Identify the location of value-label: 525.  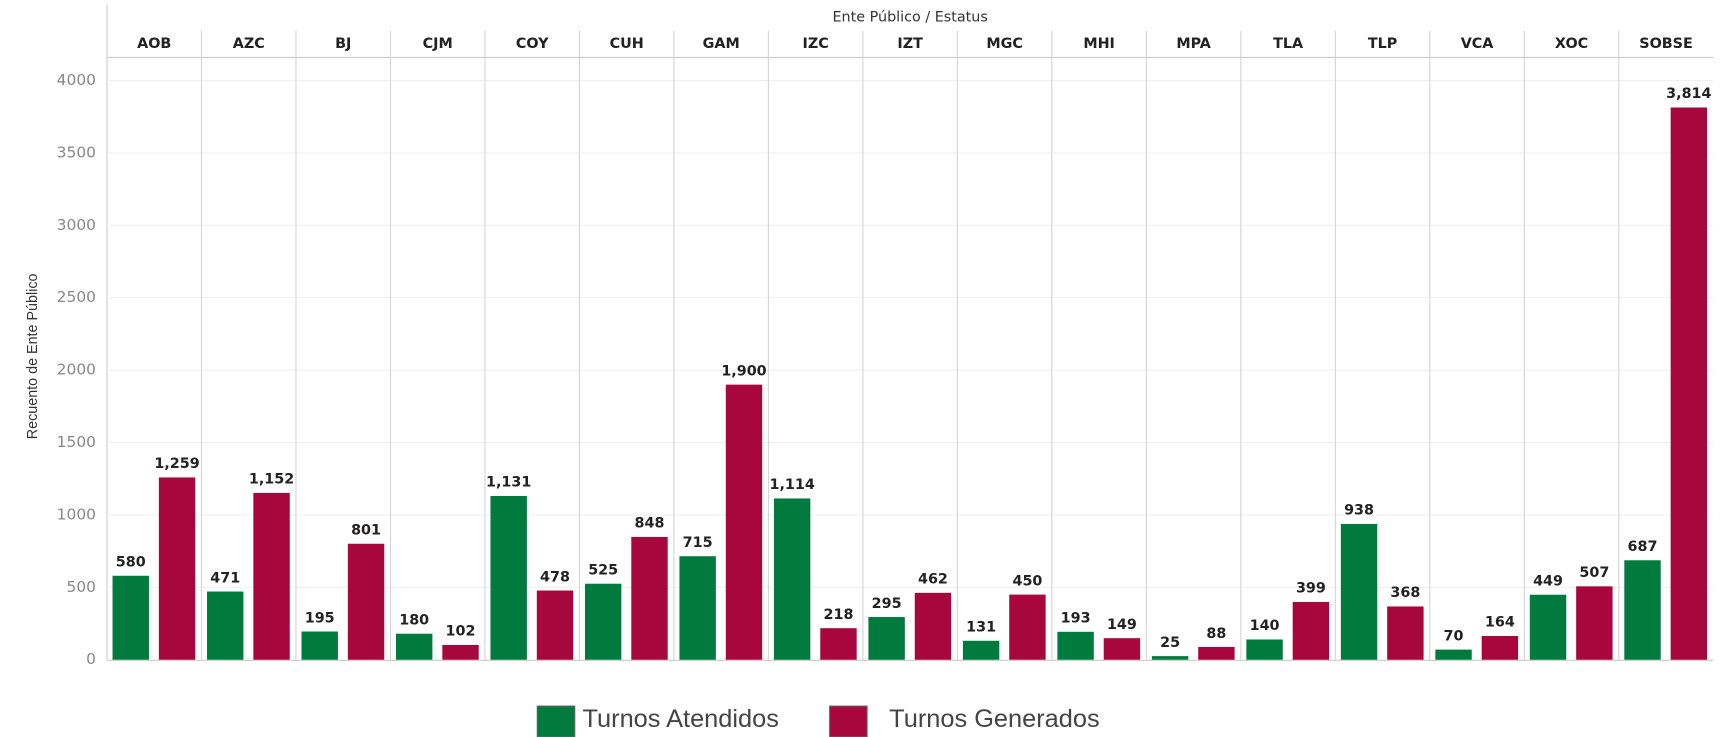
(603, 570).